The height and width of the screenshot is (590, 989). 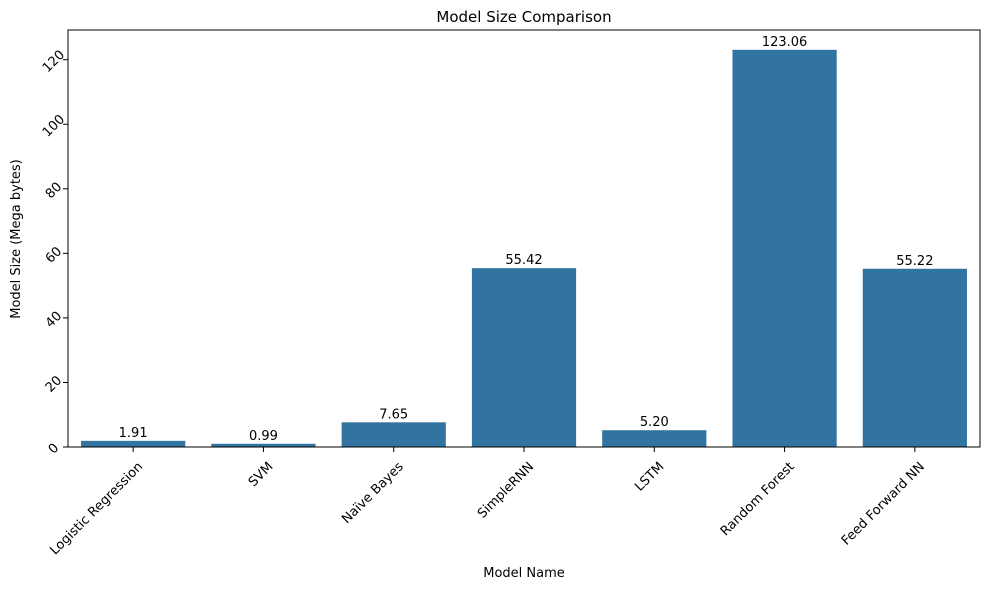 What do you see at coordinates (649, 476) in the screenshot?
I see `x-tick-label: LSTM` at bounding box center [649, 476].